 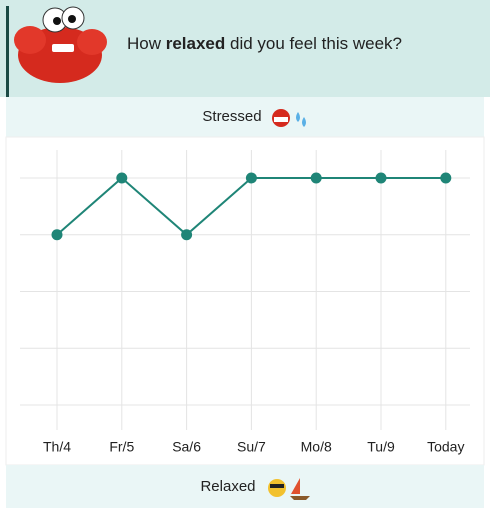 What do you see at coordinates (57, 447) in the screenshot?
I see `x-tick-label: Th/4` at bounding box center [57, 447].